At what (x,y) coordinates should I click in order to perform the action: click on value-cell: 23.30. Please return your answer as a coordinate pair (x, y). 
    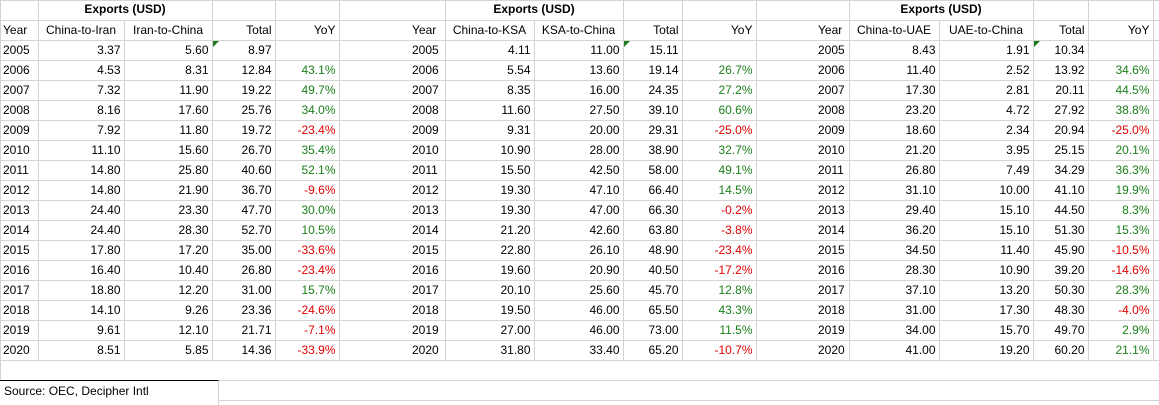
    Looking at the image, I should click on (168, 210).